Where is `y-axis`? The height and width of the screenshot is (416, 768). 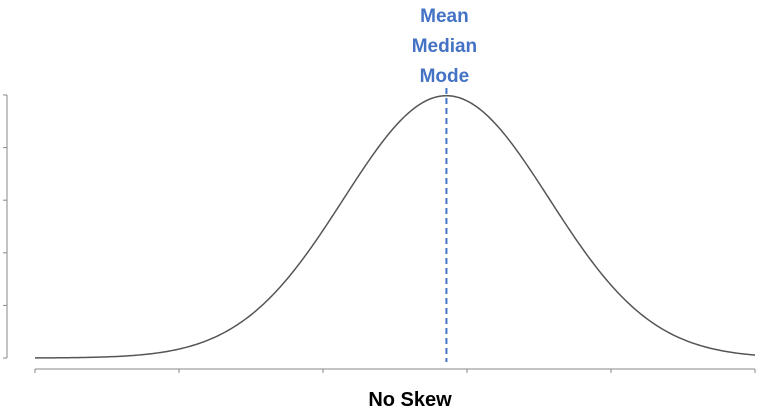
y-axis is located at coordinates (5, 226).